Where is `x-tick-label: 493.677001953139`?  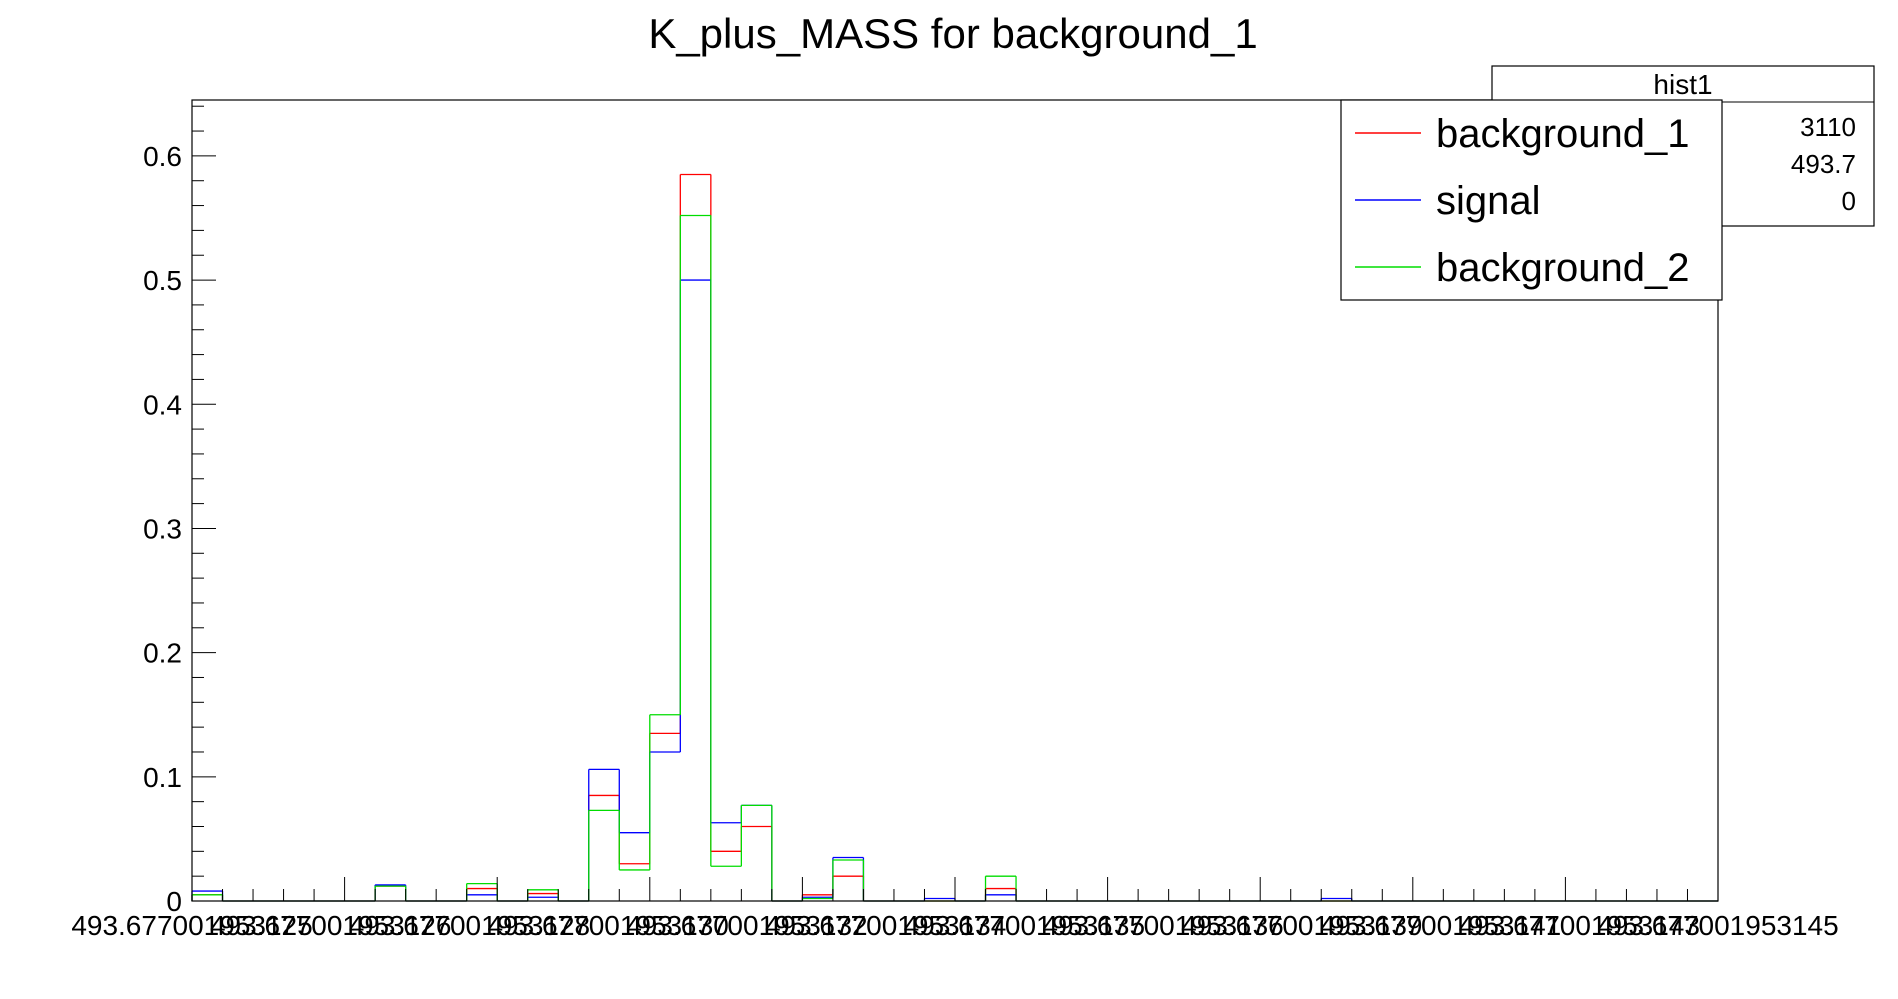 x-tick-label: 493.677001953139 is located at coordinates (1301, 925).